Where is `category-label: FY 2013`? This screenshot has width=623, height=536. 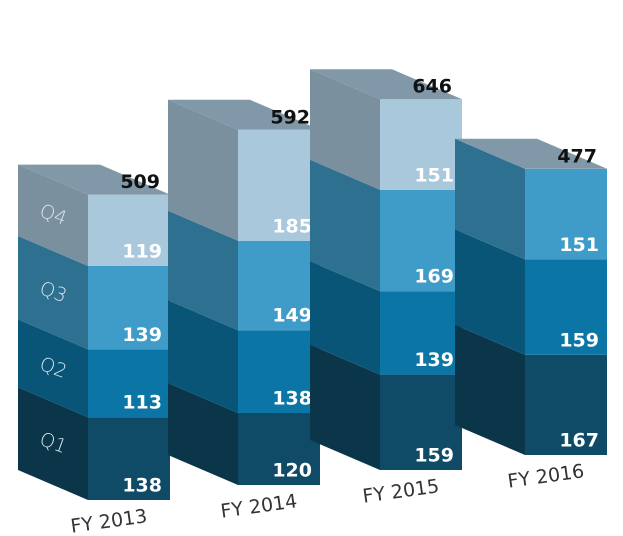 category-label: FY 2013 is located at coordinates (108, 520).